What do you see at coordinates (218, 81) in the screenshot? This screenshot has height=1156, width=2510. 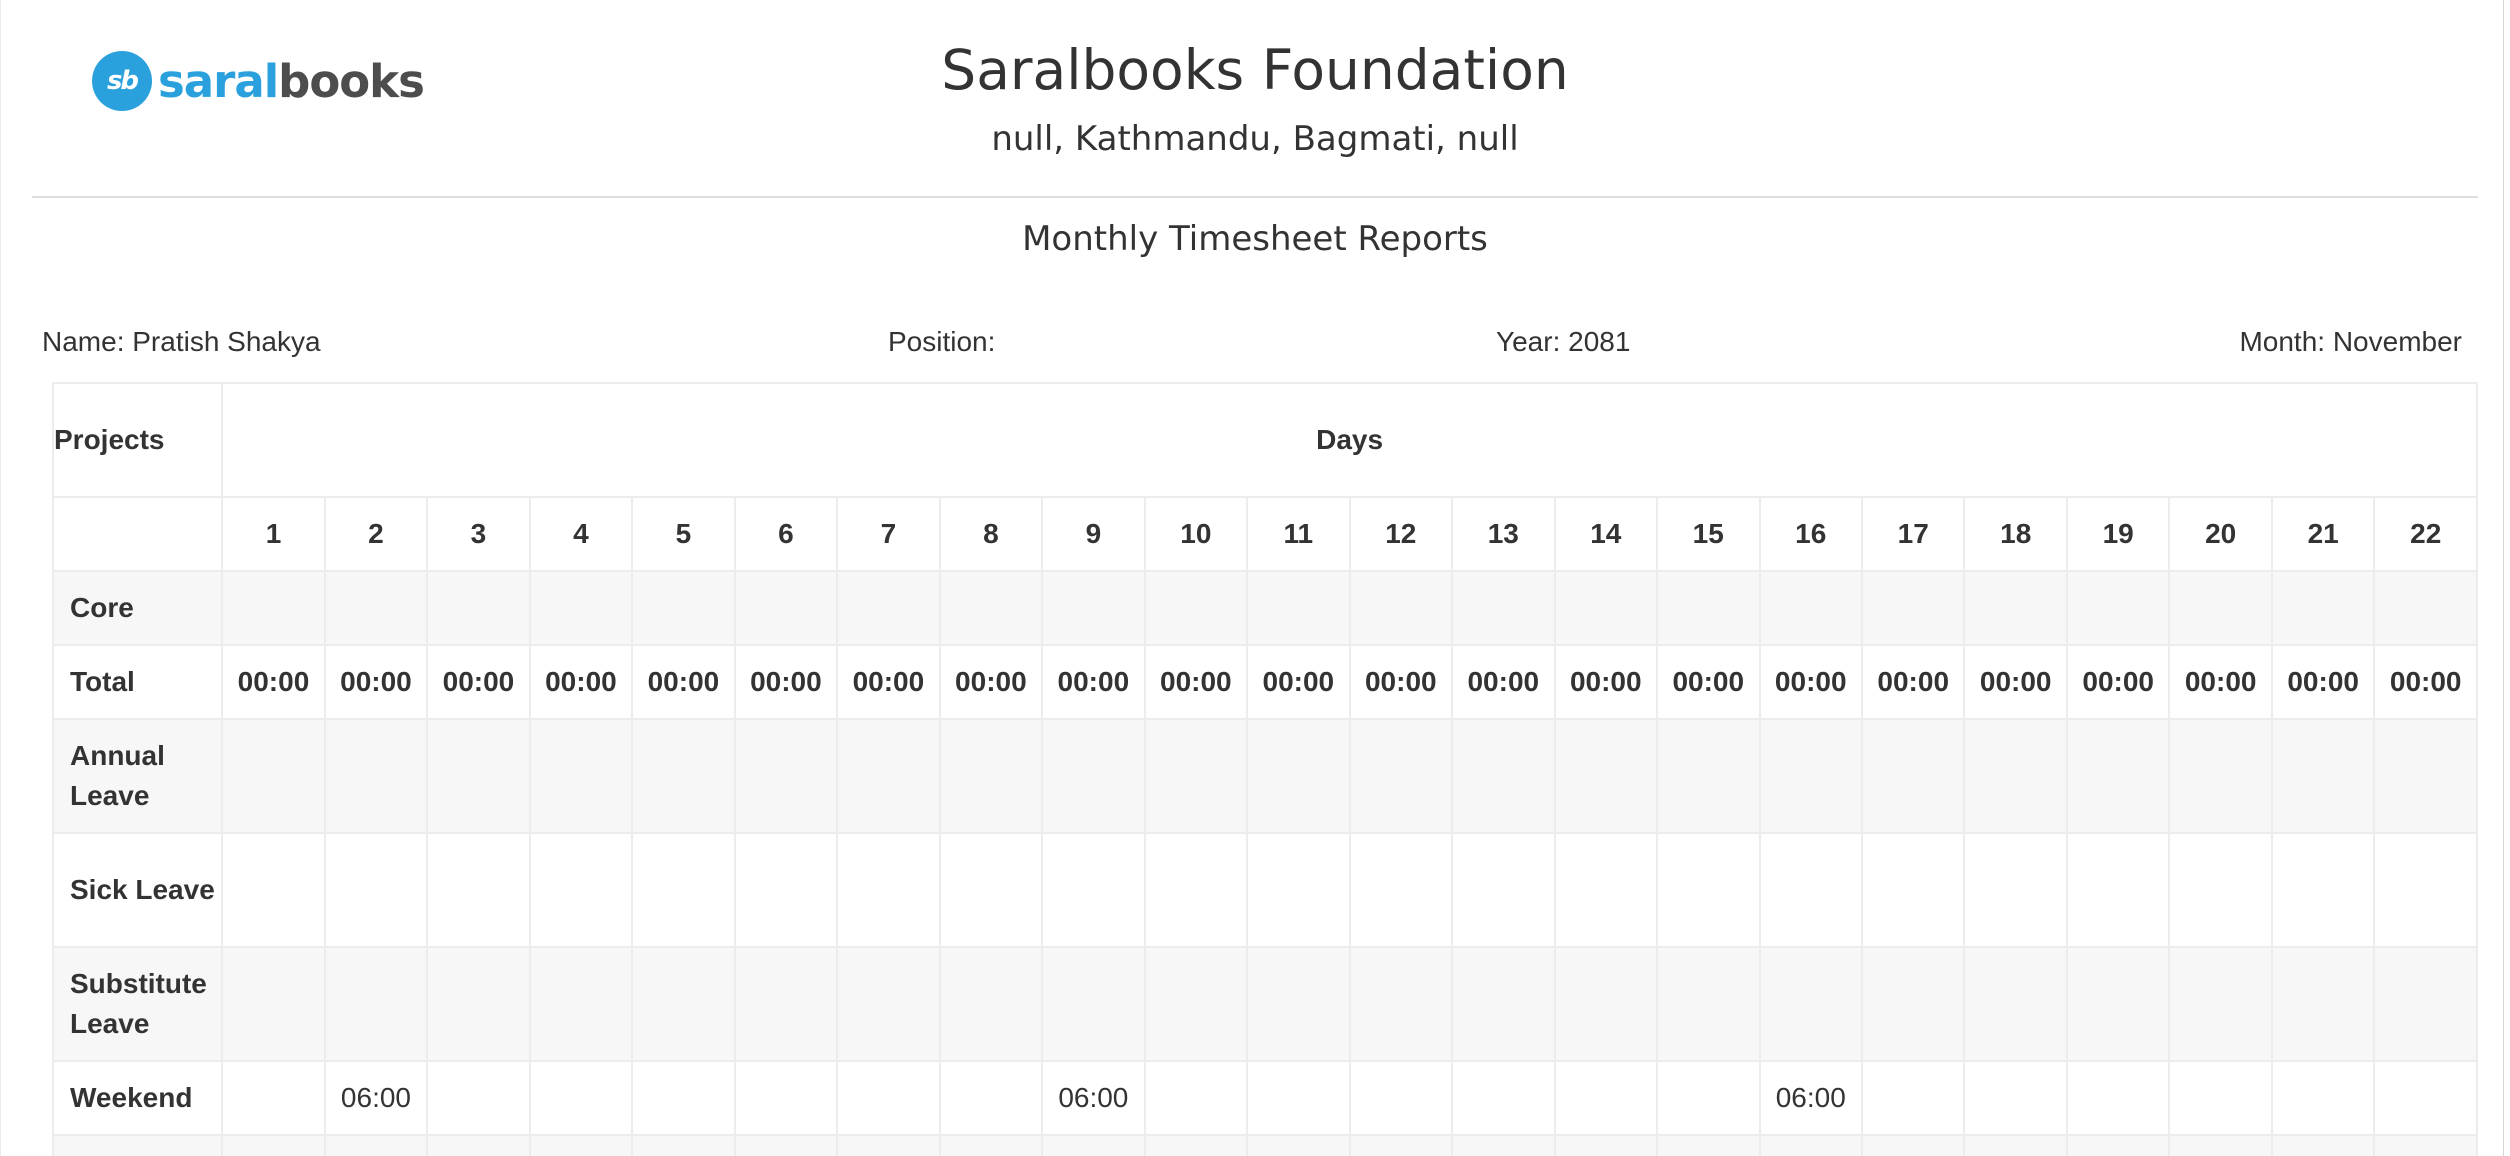 I see `logo-word-saral: saral` at bounding box center [218, 81].